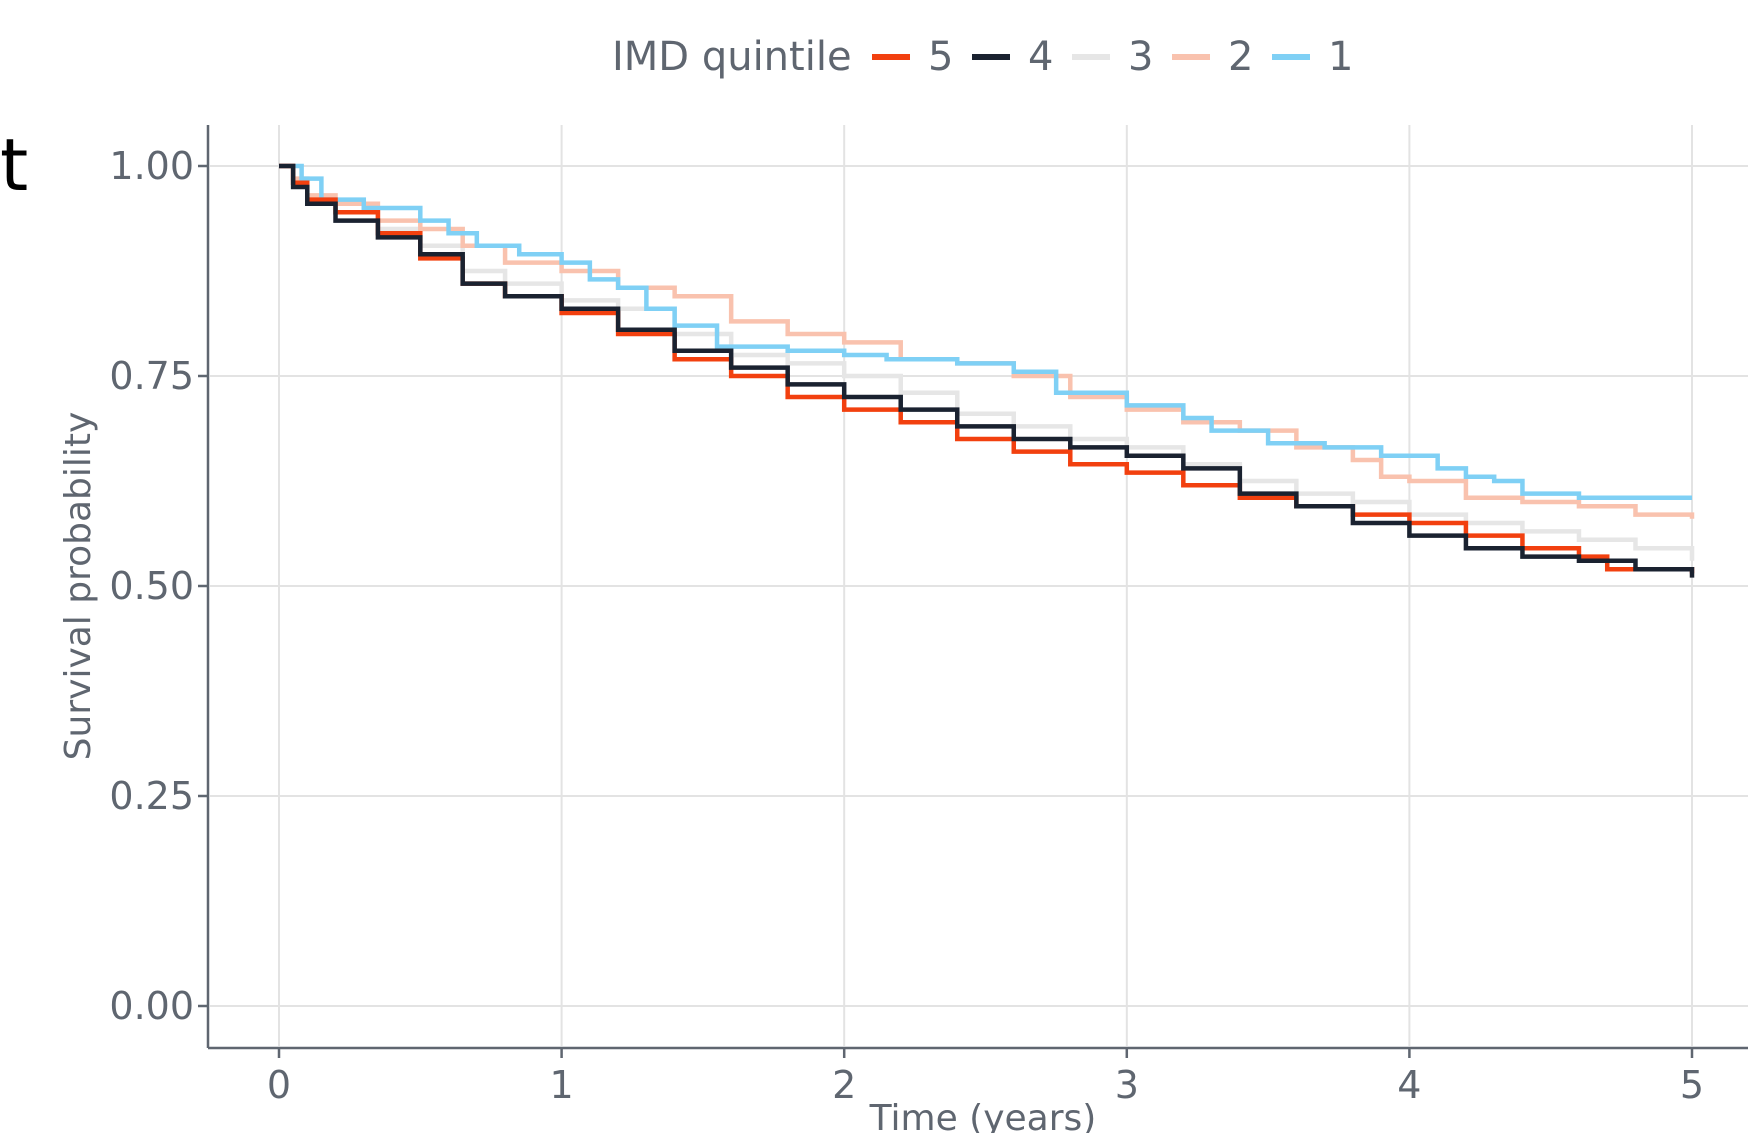  Describe the element at coordinates (1240, 57) in the screenshot. I see `legend-label-2: 2` at that location.